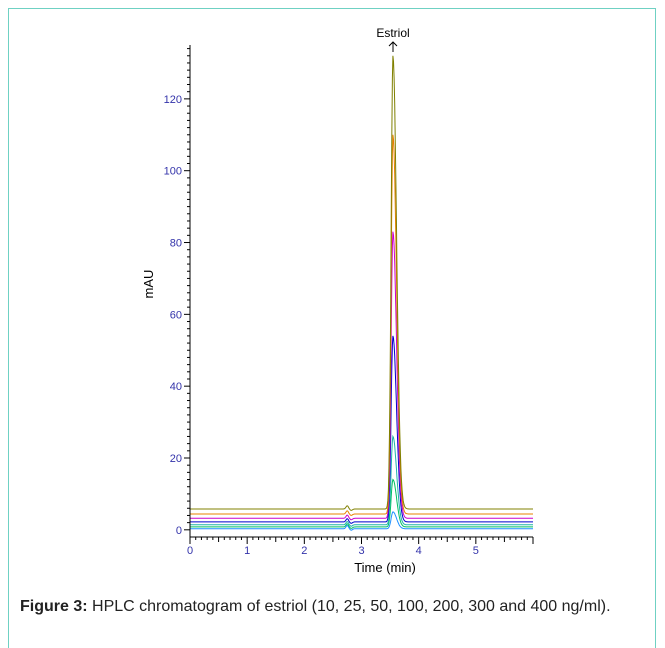  Describe the element at coordinates (173, 100) in the screenshot. I see `y-tick-label: 120` at that location.